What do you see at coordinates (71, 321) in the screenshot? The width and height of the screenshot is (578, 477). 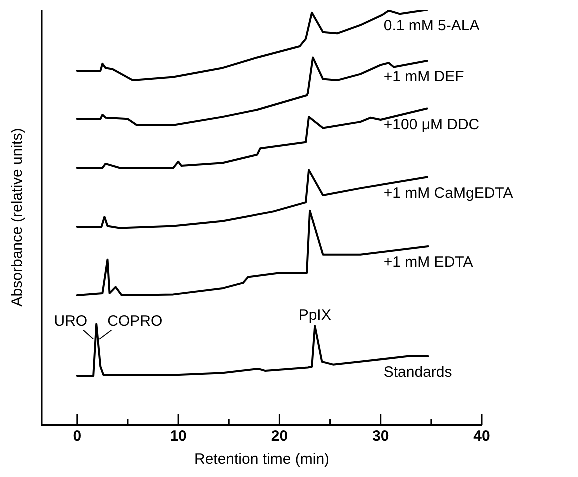 I see `annotation: URO` at bounding box center [71, 321].